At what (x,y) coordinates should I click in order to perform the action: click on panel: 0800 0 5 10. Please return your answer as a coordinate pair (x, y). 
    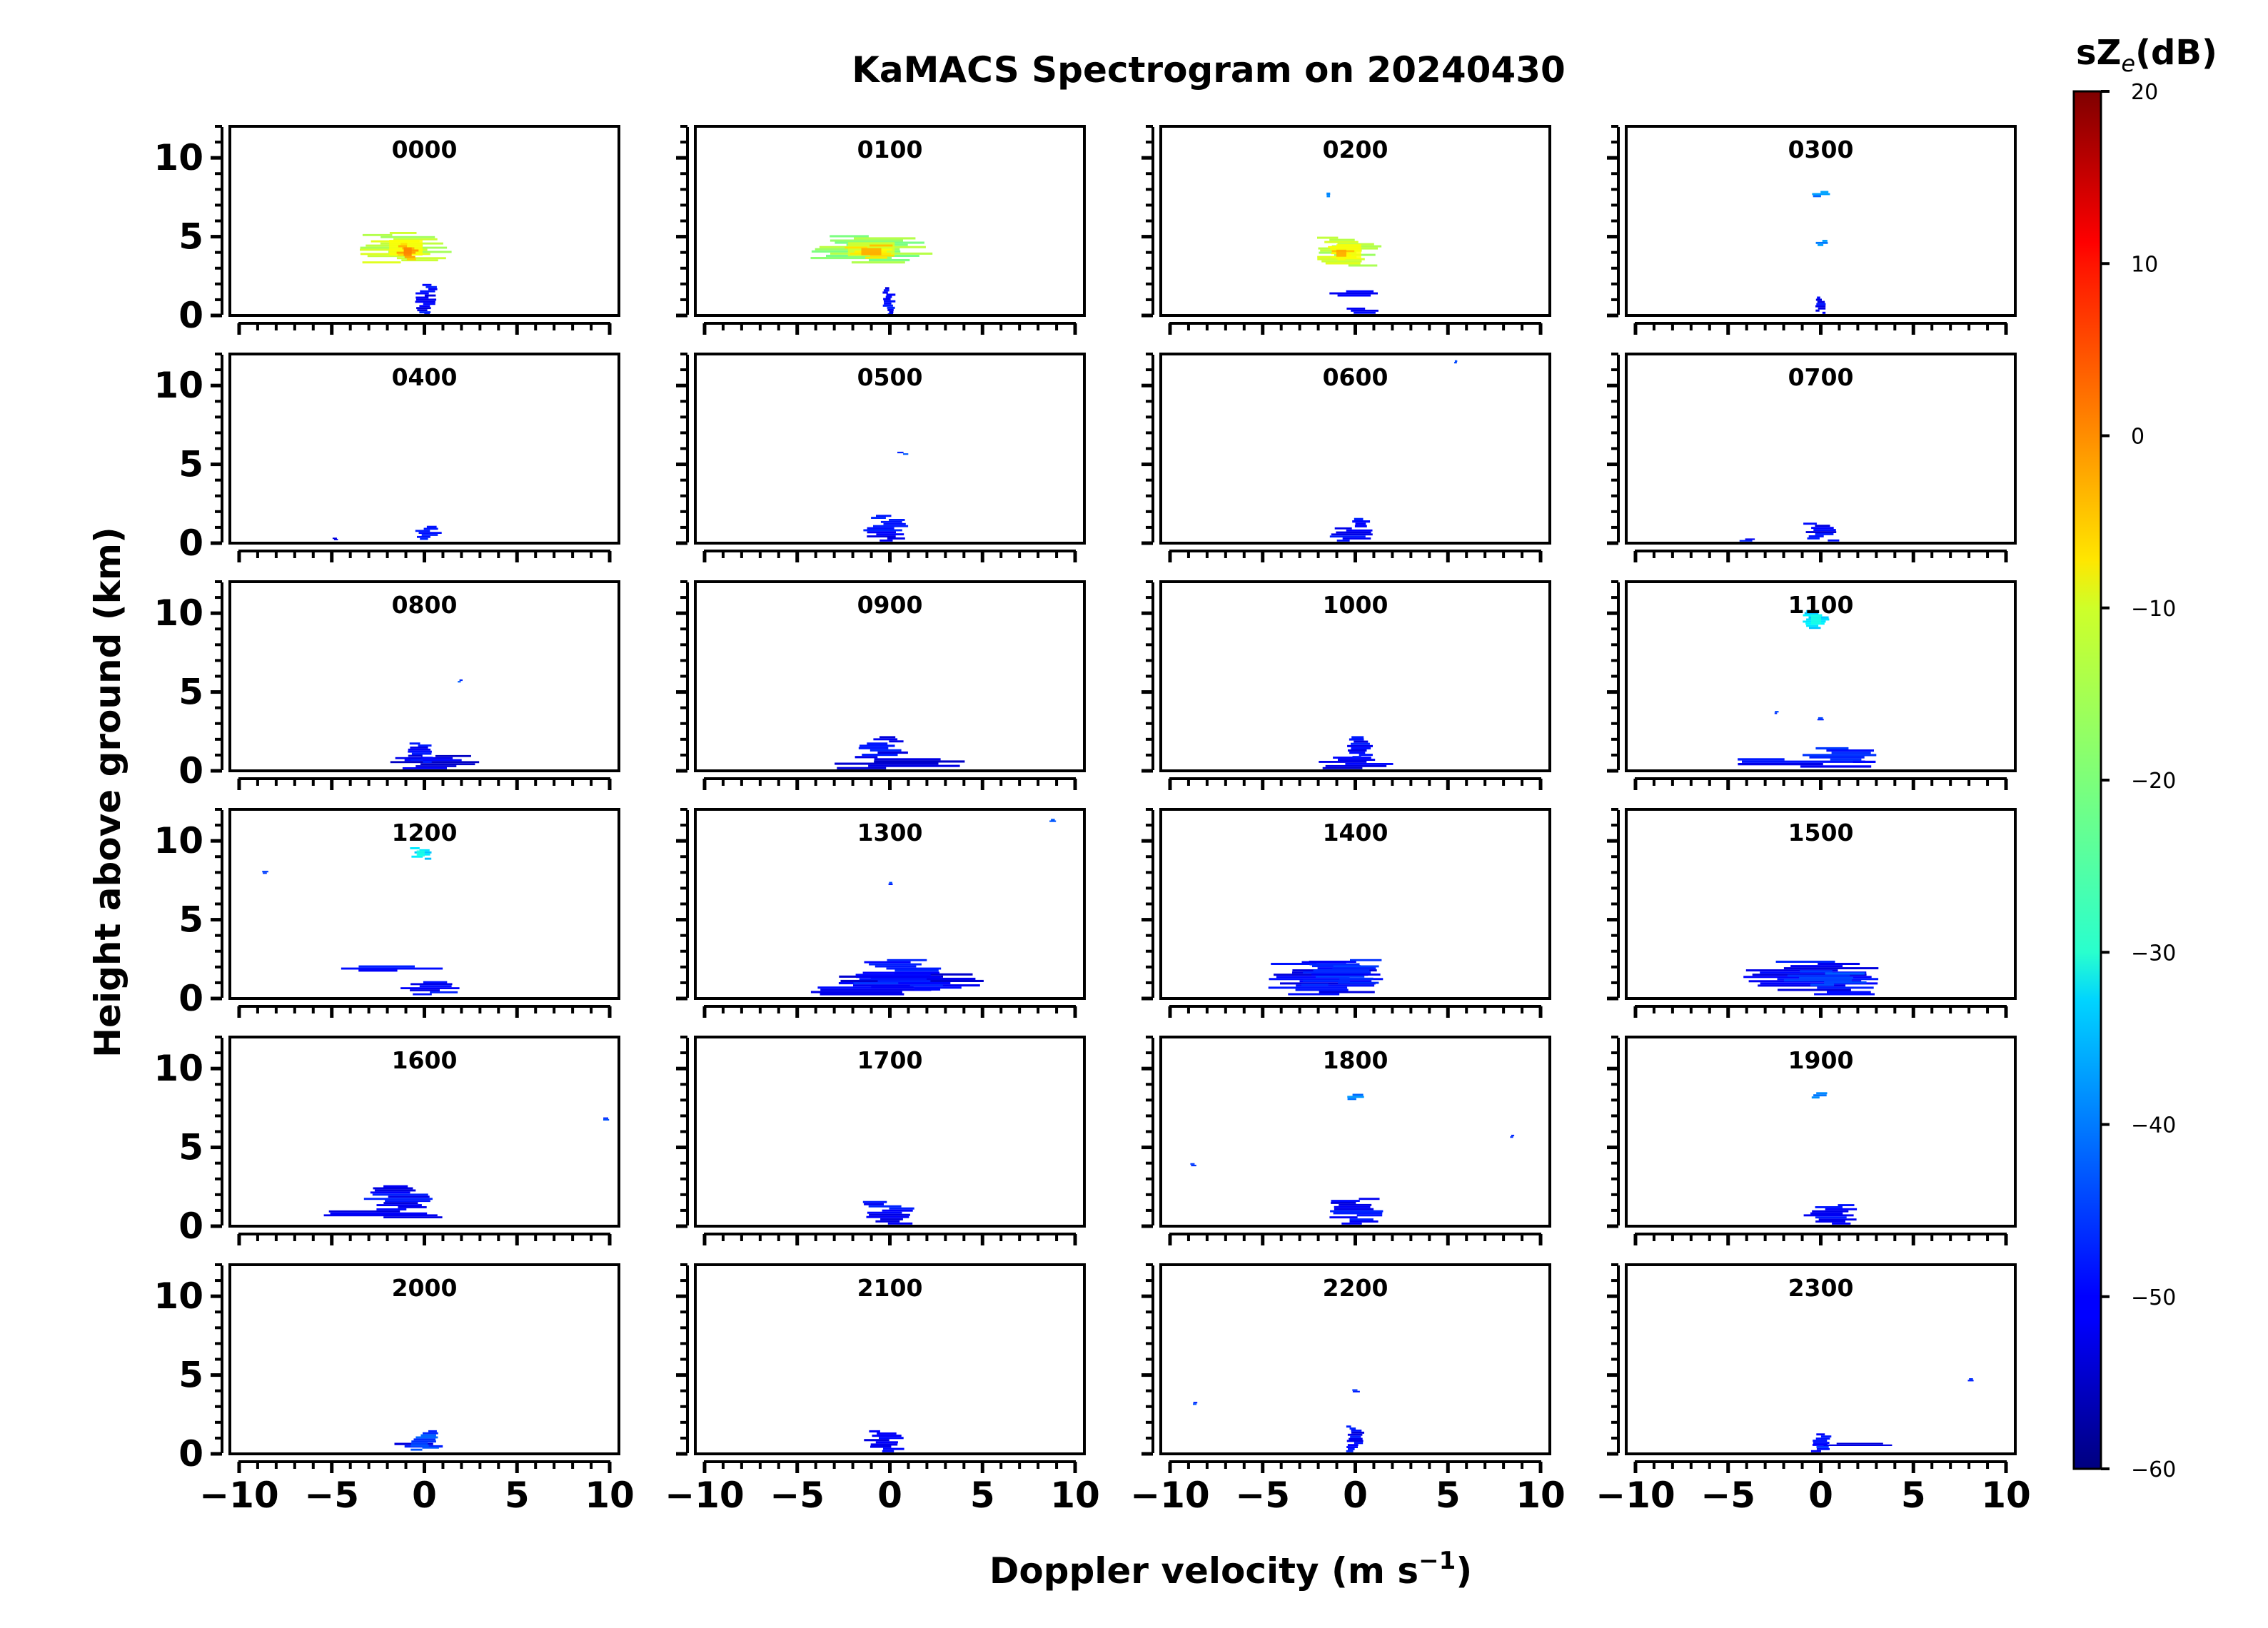
    Looking at the image, I should click on (386, 686).